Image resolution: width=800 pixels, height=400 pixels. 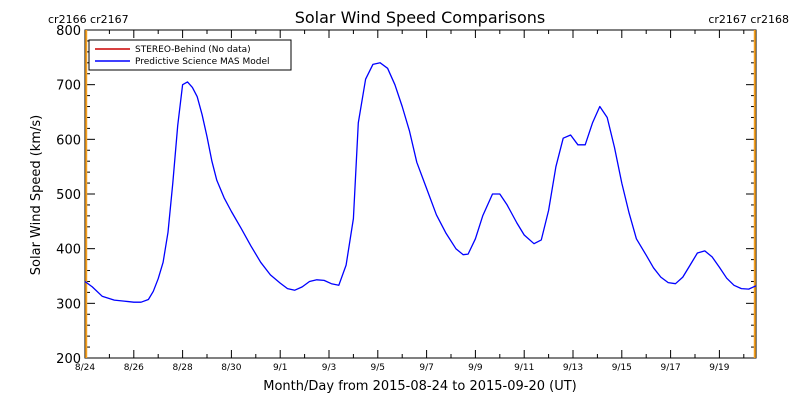 I want to click on y-tick-label: 500, so click(x=68, y=195).